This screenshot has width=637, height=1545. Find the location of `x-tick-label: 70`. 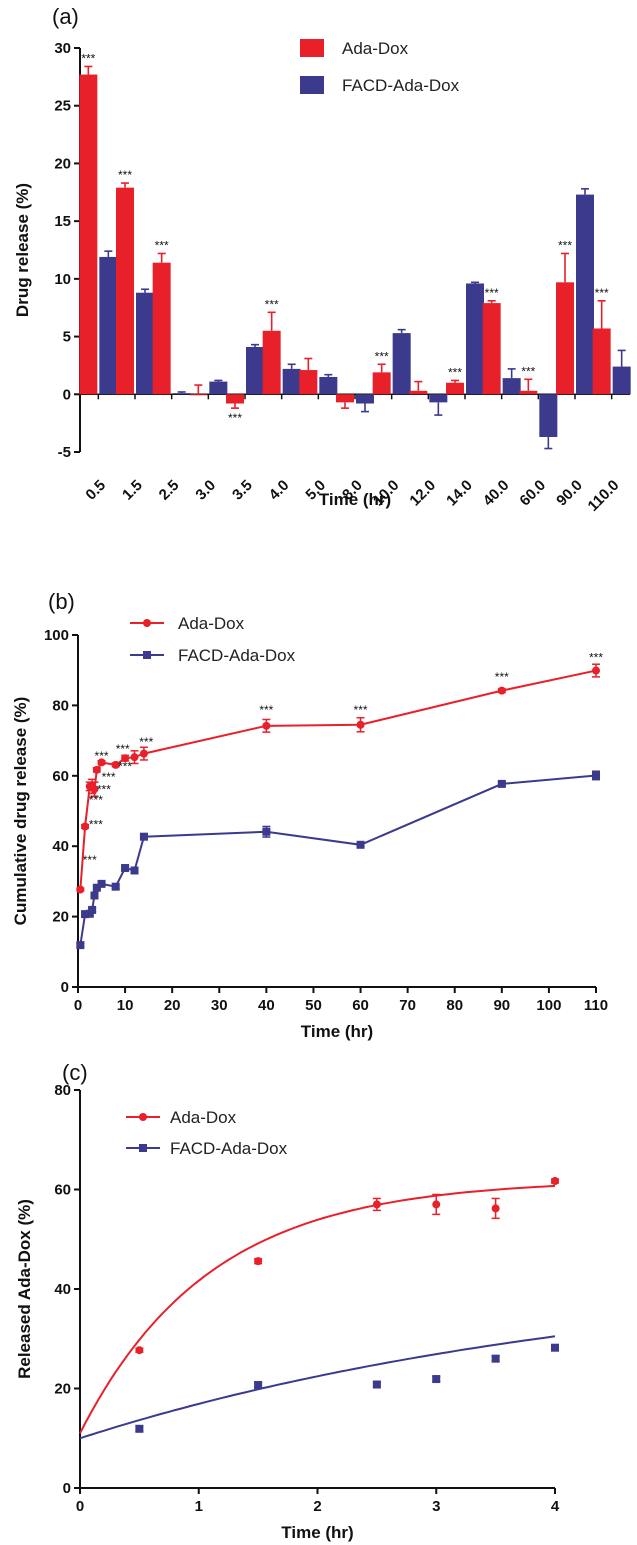

x-tick-label: 70 is located at coordinates (407, 1005).